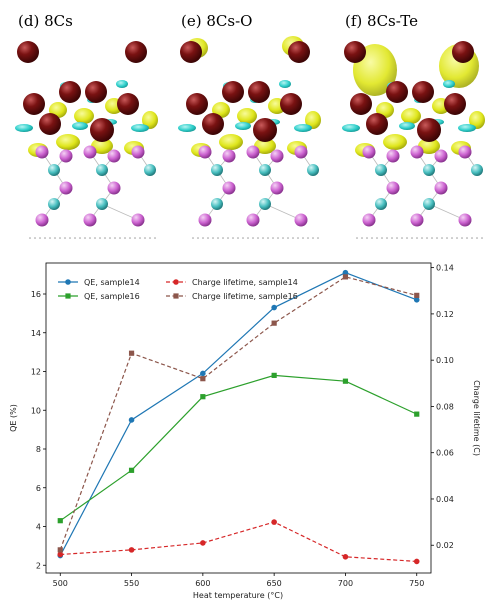 The height and width of the screenshot is (604, 489). Describe the element at coordinates (283, 212) in the screenshot. I see `bond-line` at that location.